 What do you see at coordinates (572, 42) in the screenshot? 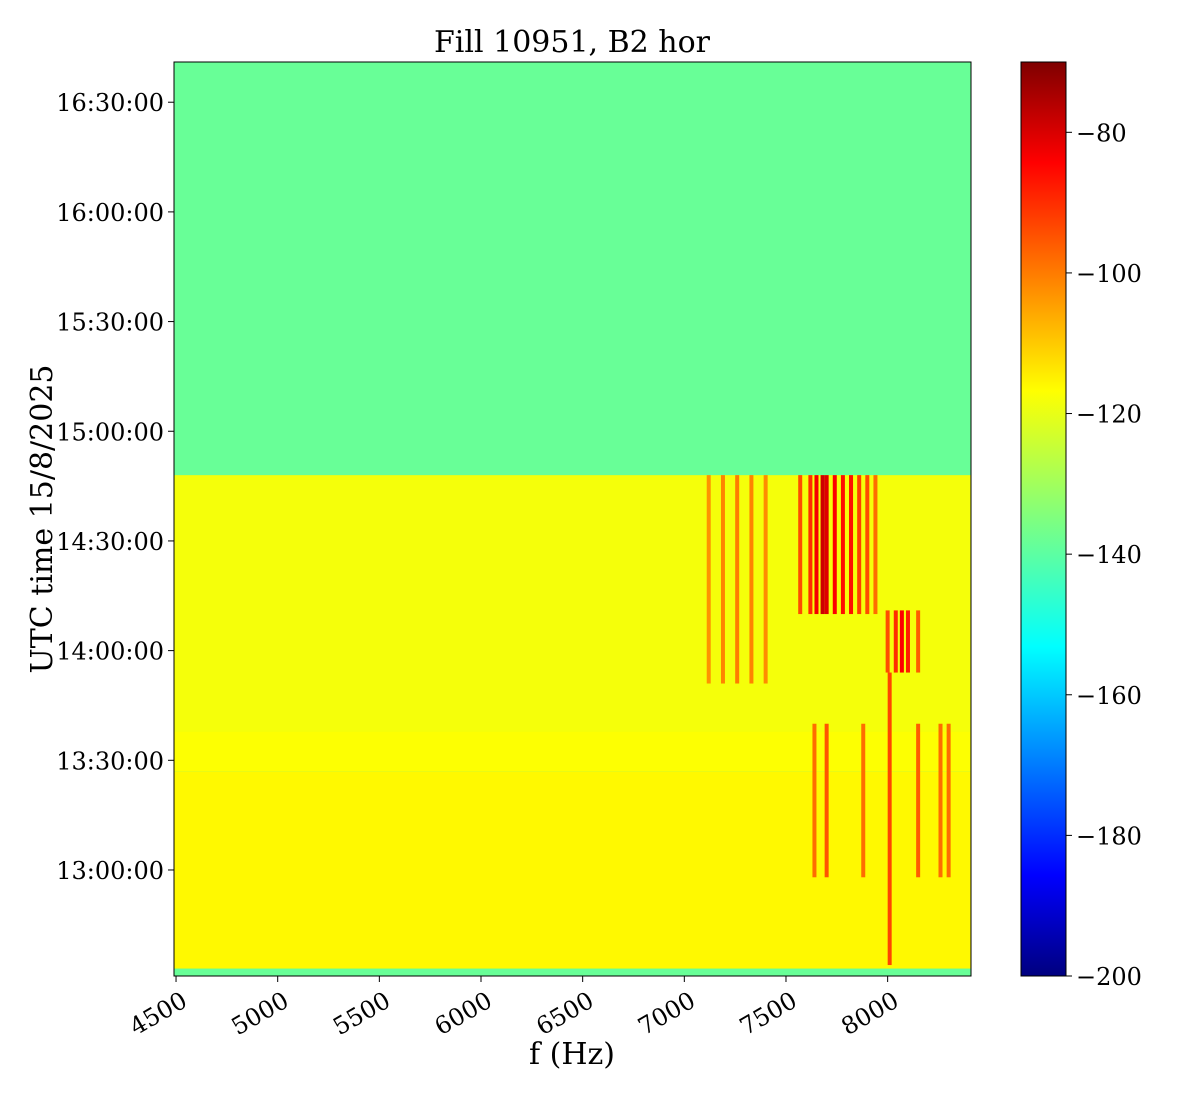
I see `chart-title: Fill 10951, B2 hor` at bounding box center [572, 42].